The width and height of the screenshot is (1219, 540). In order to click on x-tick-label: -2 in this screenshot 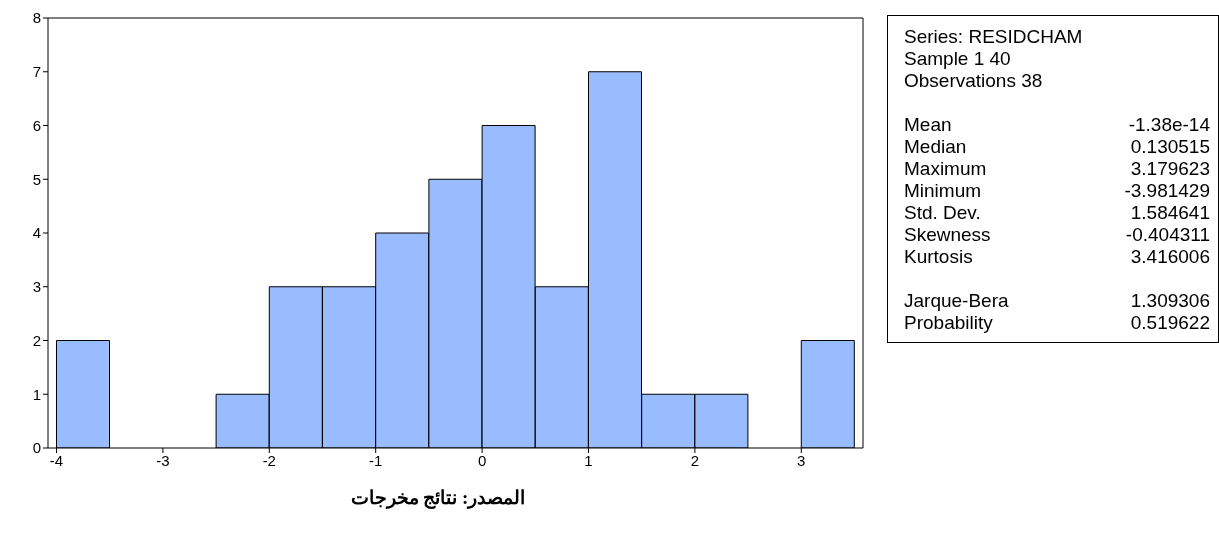, I will do `click(269, 460)`.